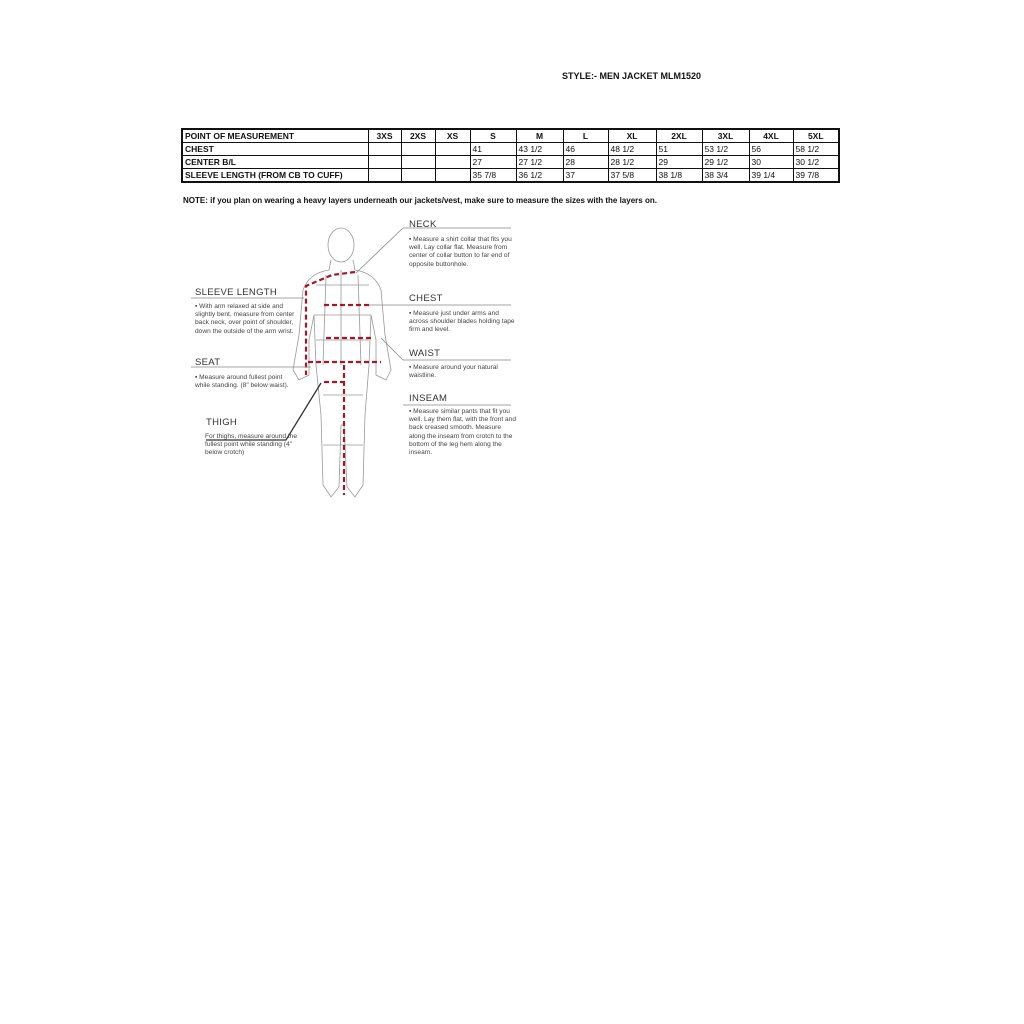  What do you see at coordinates (493, 135) in the screenshot?
I see `column-header: S` at bounding box center [493, 135].